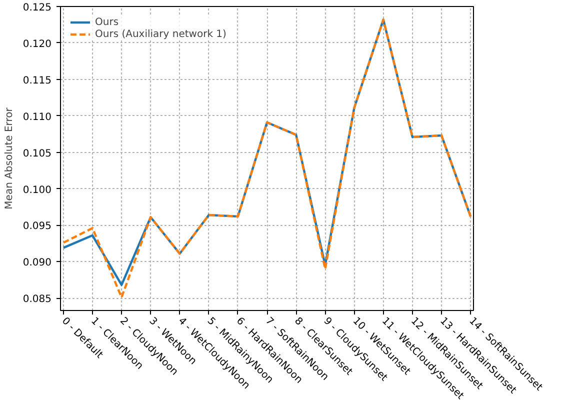 The image size is (561, 408). Describe the element at coordinates (37, 190) in the screenshot. I see `y-tick-label: 0.100` at that location.